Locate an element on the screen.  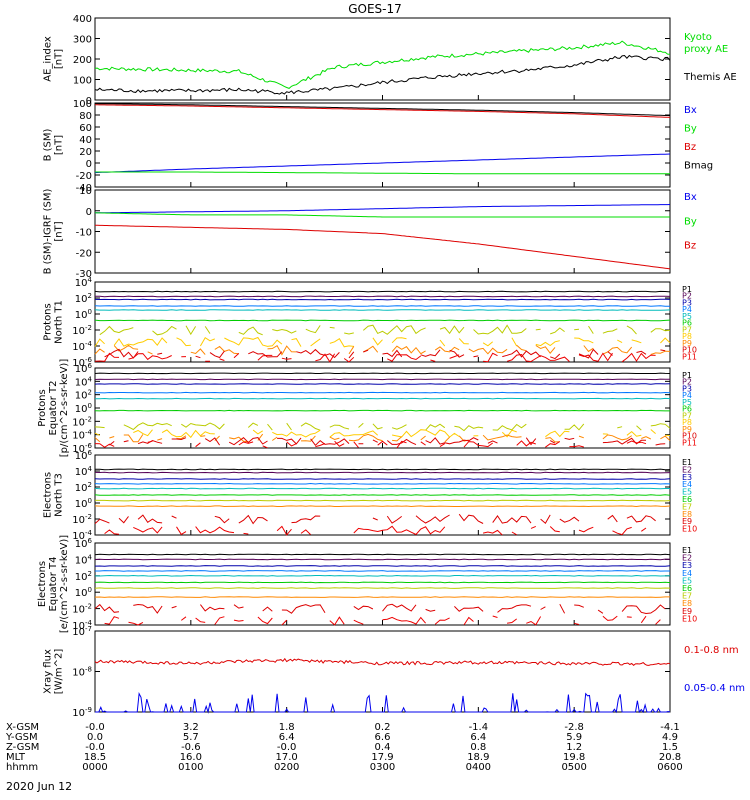
y-tick-label: 10⁶ is located at coordinates (84, 368).